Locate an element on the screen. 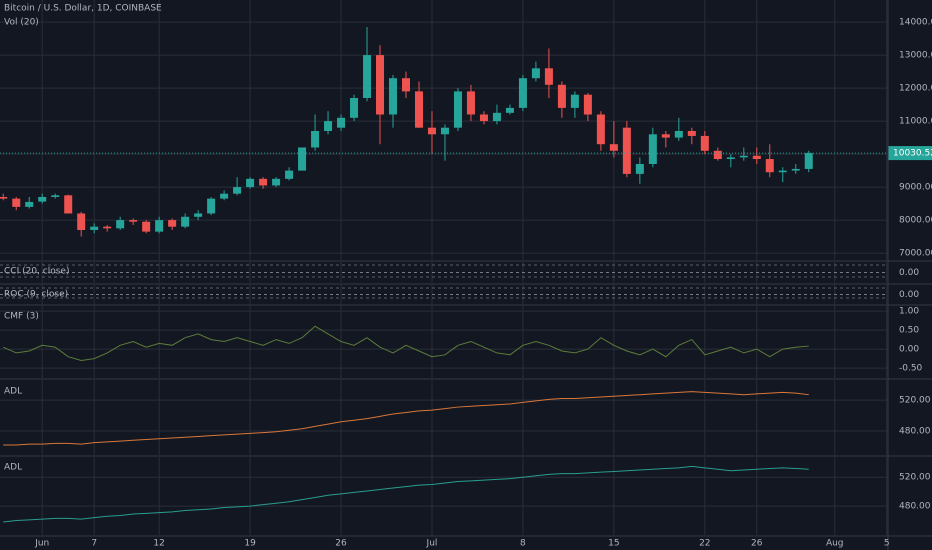 This screenshot has width=932, height=550. y-tick-label: 13000.00 is located at coordinates (915, 56).